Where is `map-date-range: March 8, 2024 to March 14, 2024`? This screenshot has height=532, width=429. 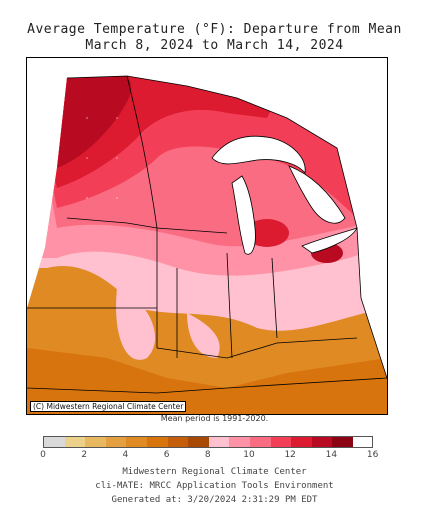 map-date-range: March 8, 2024 to March 14, 2024 is located at coordinates (214, 45).